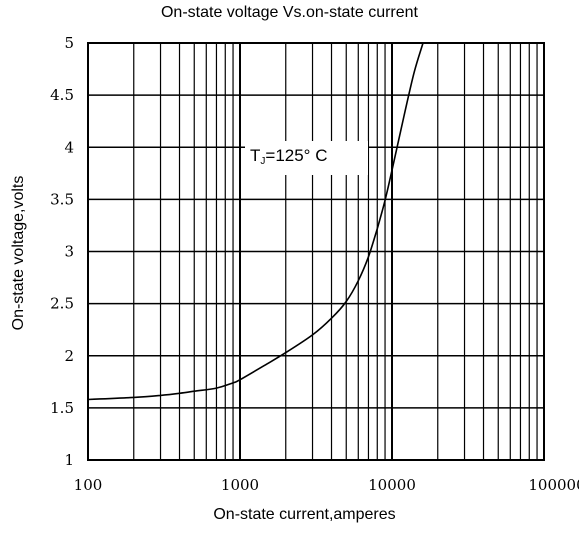 Image resolution: width=579 pixels, height=533 pixels. Describe the element at coordinates (255, 155) in the screenshot. I see `annotation-main: T` at that location.